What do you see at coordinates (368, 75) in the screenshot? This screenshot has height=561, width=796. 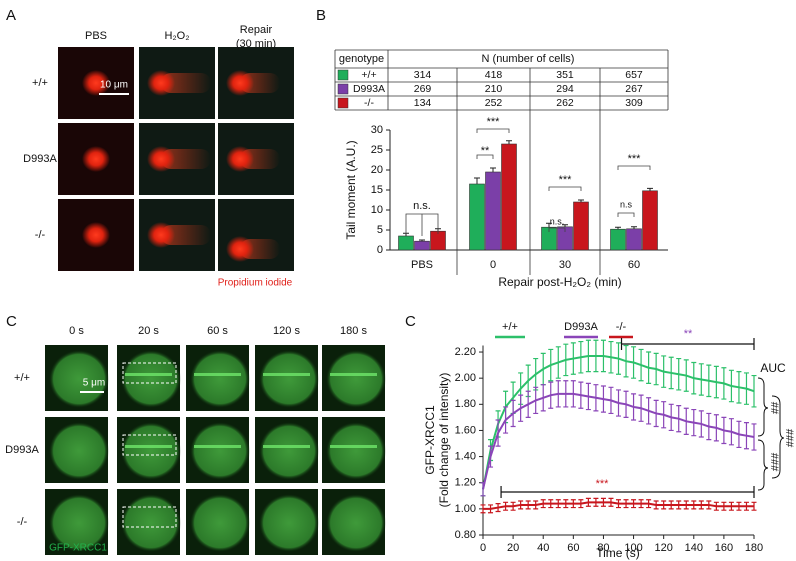 I see `label: +/+` at bounding box center [368, 75].